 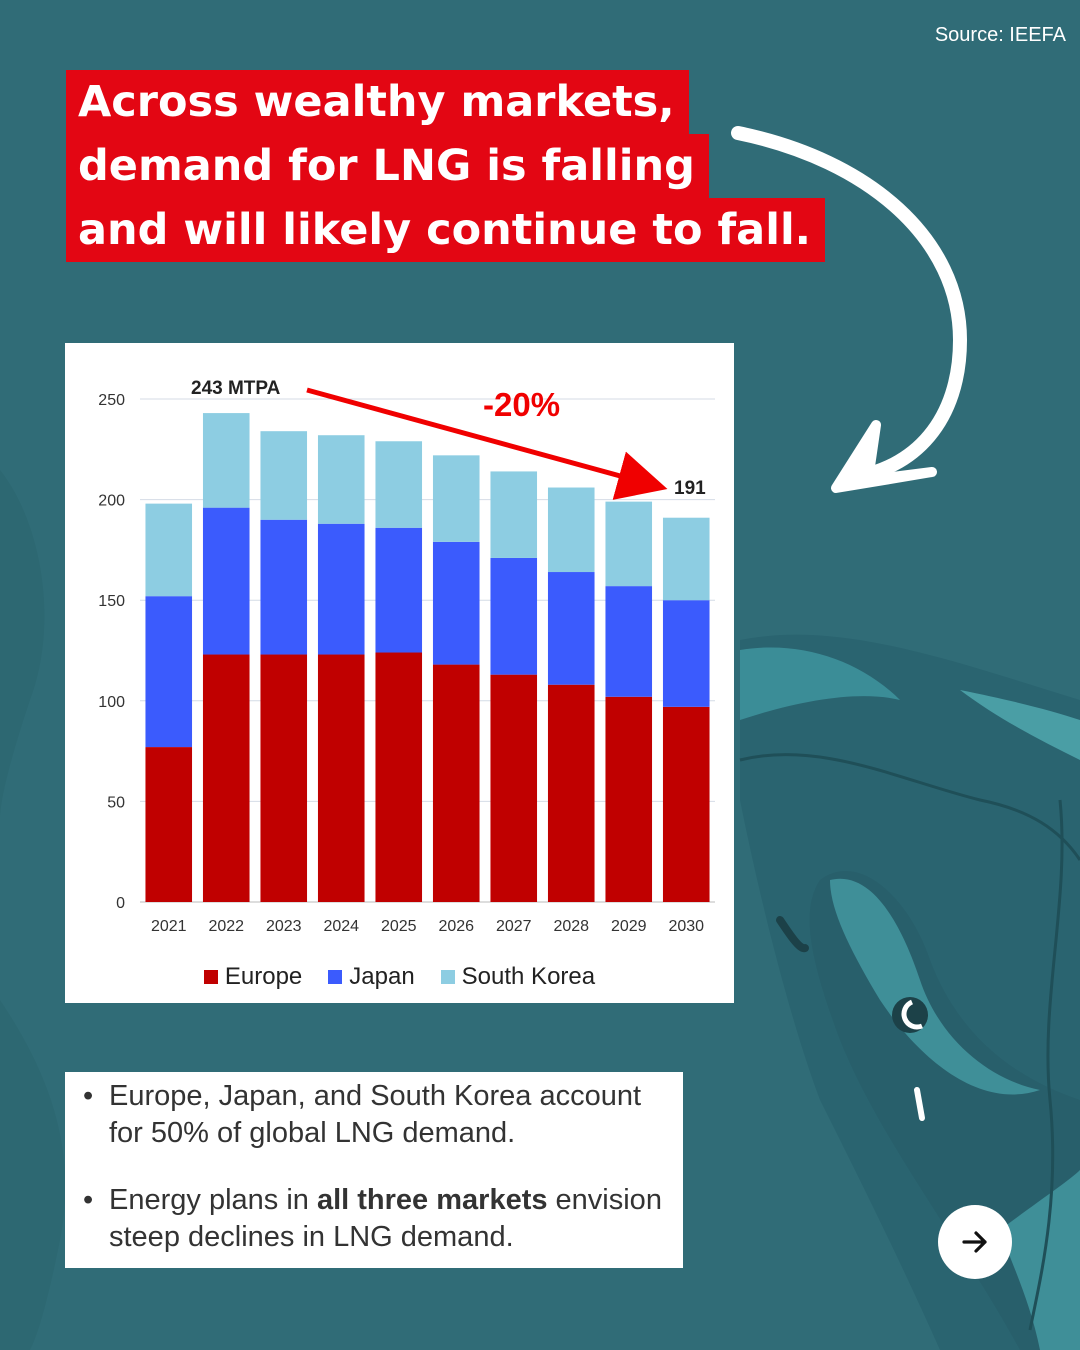 What do you see at coordinates (432, 1200) in the screenshot?
I see `note-text-bold: all three markets` at bounding box center [432, 1200].